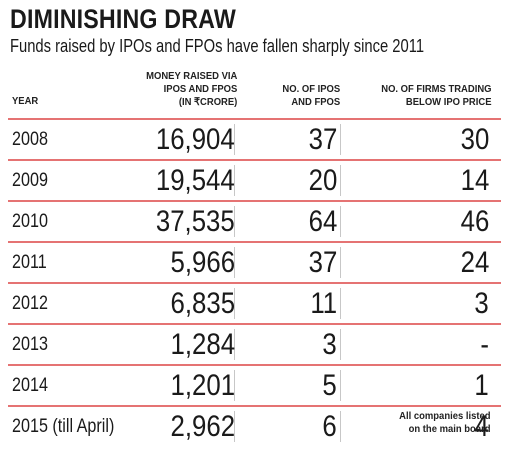  What do you see at coordinates (329, 385) in the screenshot?
I see `ipo-count-cell: 5` at bounding box center [329, 385].